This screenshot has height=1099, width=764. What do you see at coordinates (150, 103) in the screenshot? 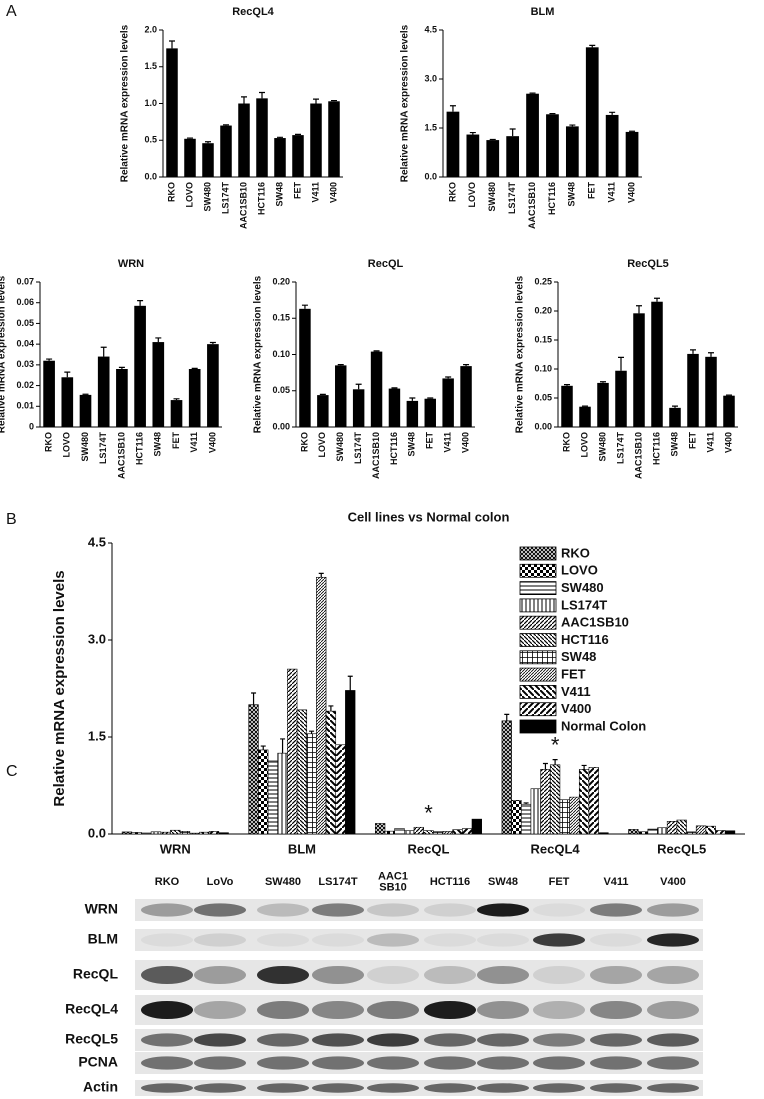
I see `y-tick-label: 1.0` at bounding box center [150, 103].